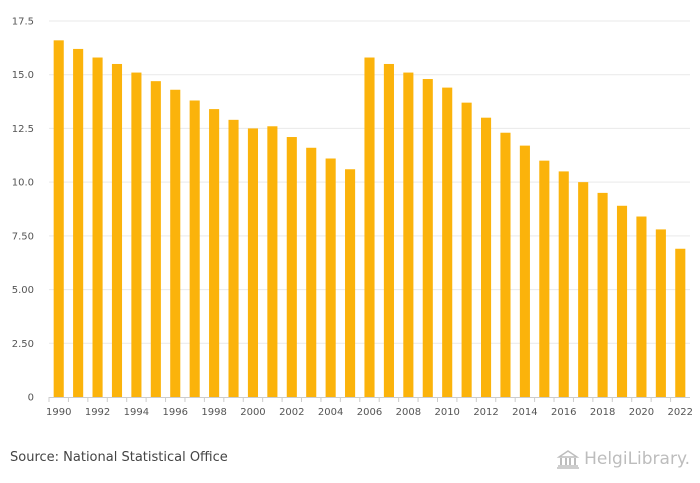 This screenshot has width=700, height=483. Describe the element at coordinates (97, 227) in the screenshot. I see `bar-1992` at that location.